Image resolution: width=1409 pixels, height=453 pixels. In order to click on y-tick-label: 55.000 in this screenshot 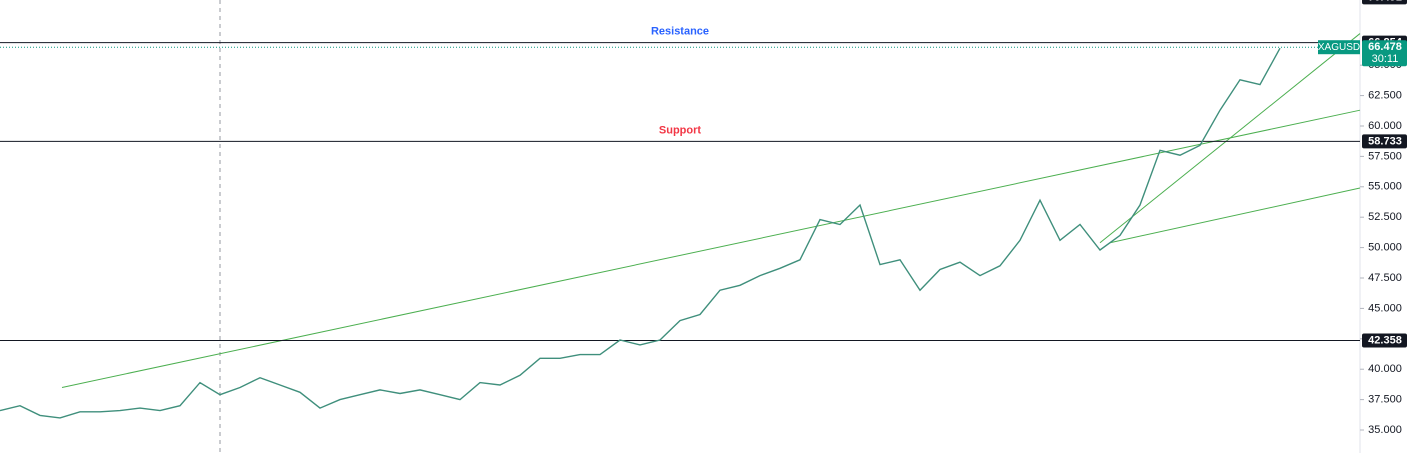, I will do `click(1385, 187)`.